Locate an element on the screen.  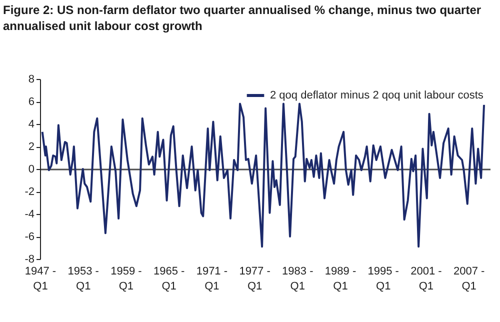
y-tick-label: 2 is located at coordinates (31, 147).